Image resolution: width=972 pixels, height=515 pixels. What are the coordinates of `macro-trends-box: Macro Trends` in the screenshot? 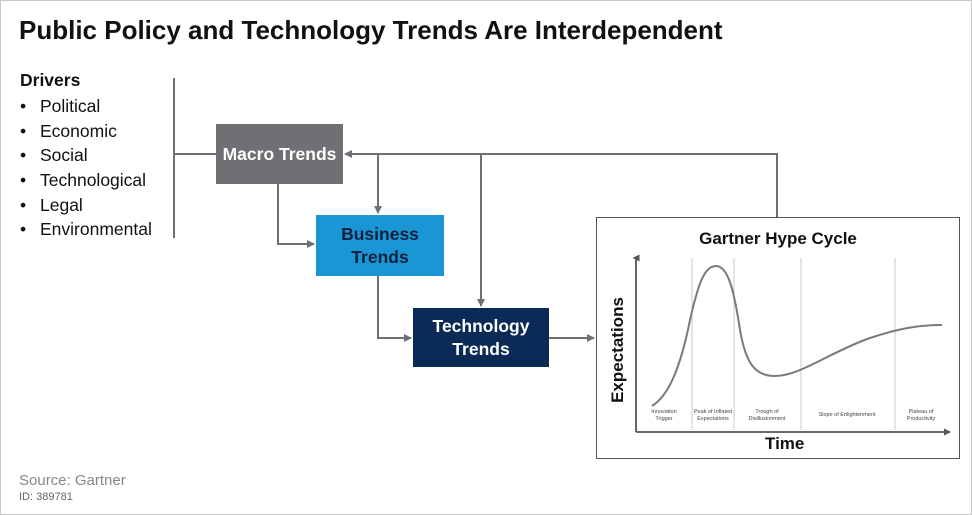 It's located at (279, 154).